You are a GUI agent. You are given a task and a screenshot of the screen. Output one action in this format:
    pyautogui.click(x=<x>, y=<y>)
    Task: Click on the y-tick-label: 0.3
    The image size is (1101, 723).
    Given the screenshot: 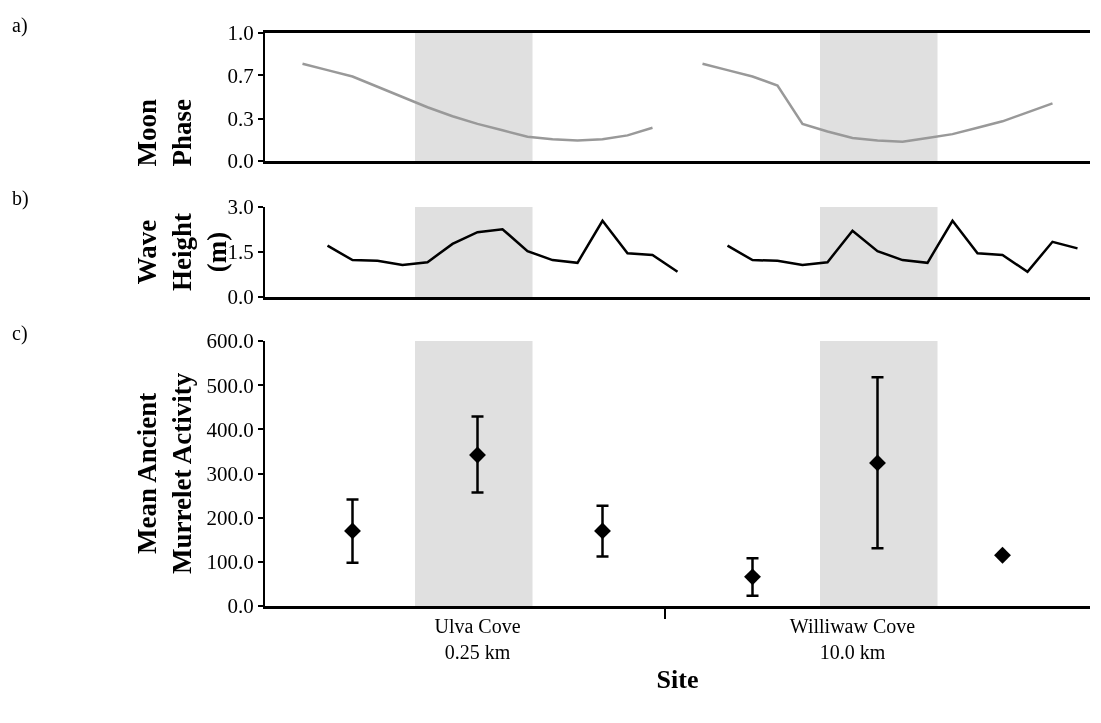 What is the action you would take?
    pyautogui.click(x=240, y=119)
    